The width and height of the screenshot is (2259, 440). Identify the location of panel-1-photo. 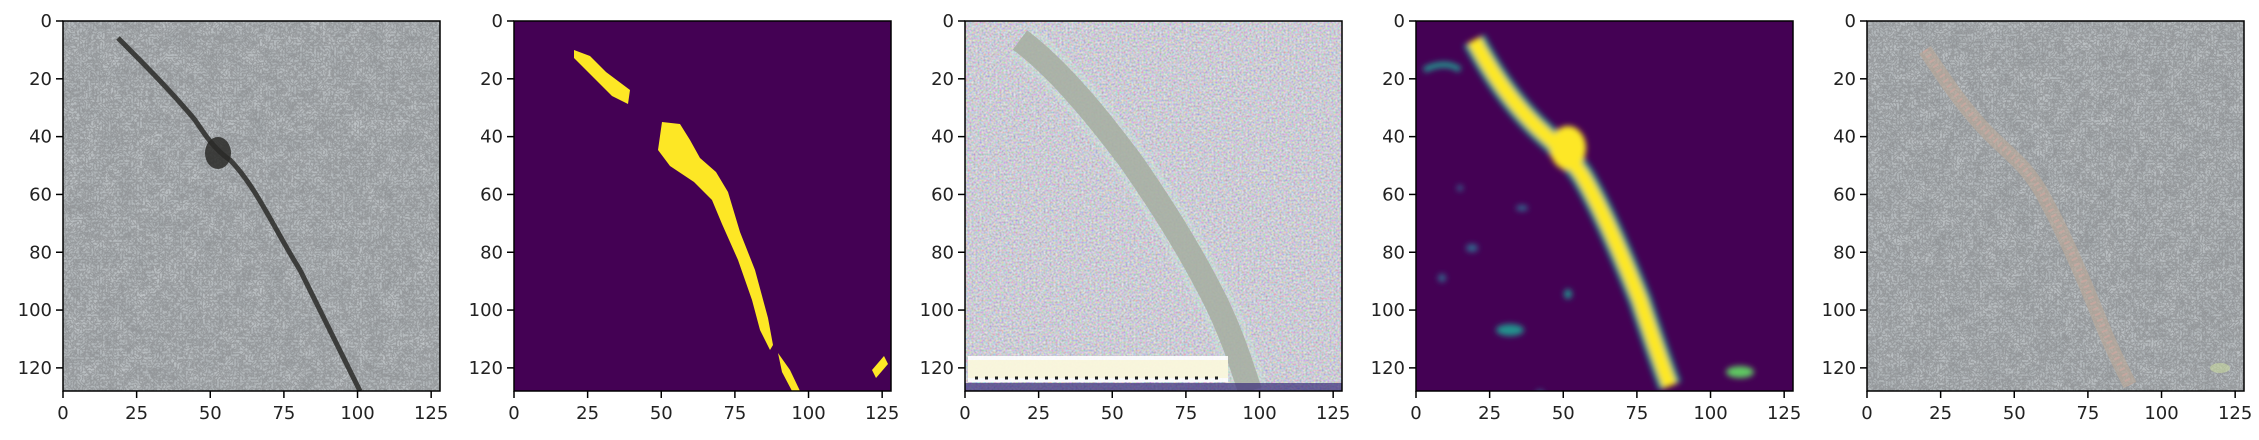
(251, 206).